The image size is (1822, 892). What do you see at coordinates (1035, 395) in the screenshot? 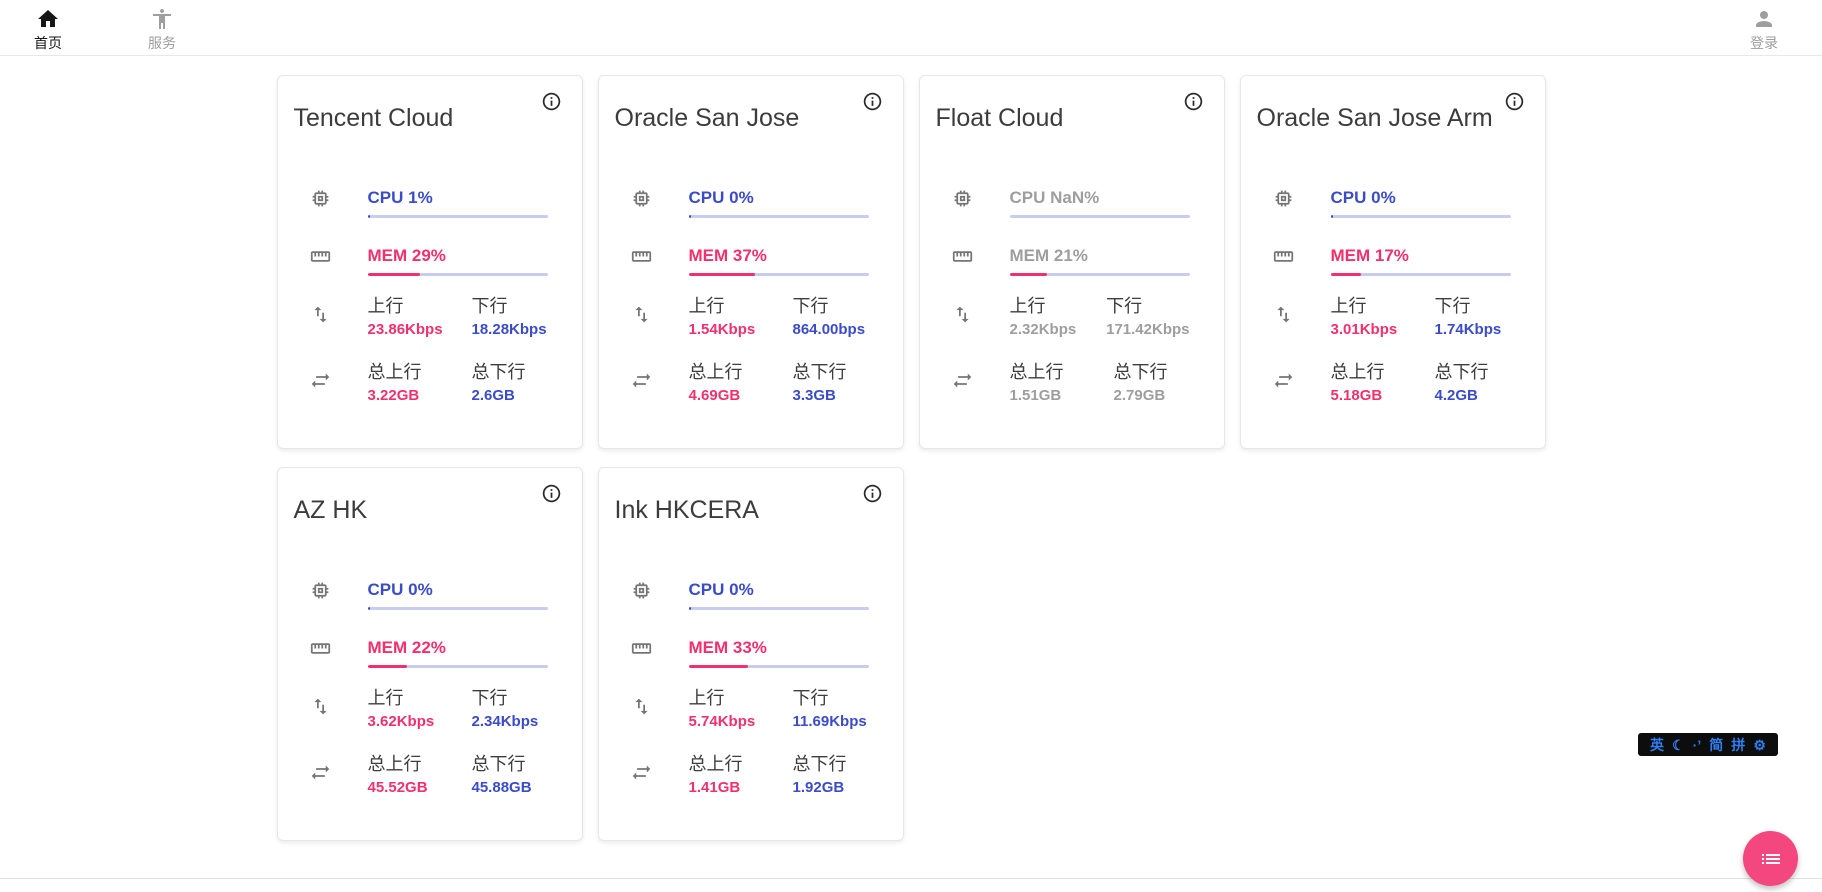
I see `total-upload-value: 1.51GB` at bounding box center [1035, 395].